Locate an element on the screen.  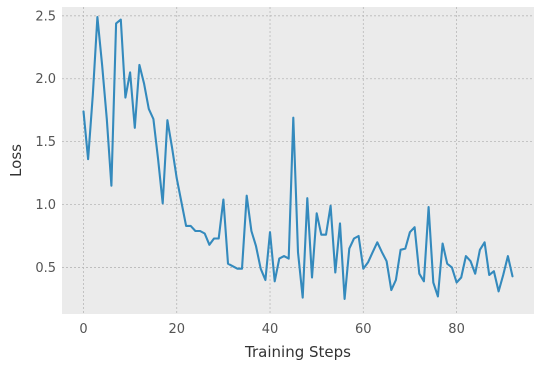
x-tick-label: 60 is located at coordinates (363, 329).